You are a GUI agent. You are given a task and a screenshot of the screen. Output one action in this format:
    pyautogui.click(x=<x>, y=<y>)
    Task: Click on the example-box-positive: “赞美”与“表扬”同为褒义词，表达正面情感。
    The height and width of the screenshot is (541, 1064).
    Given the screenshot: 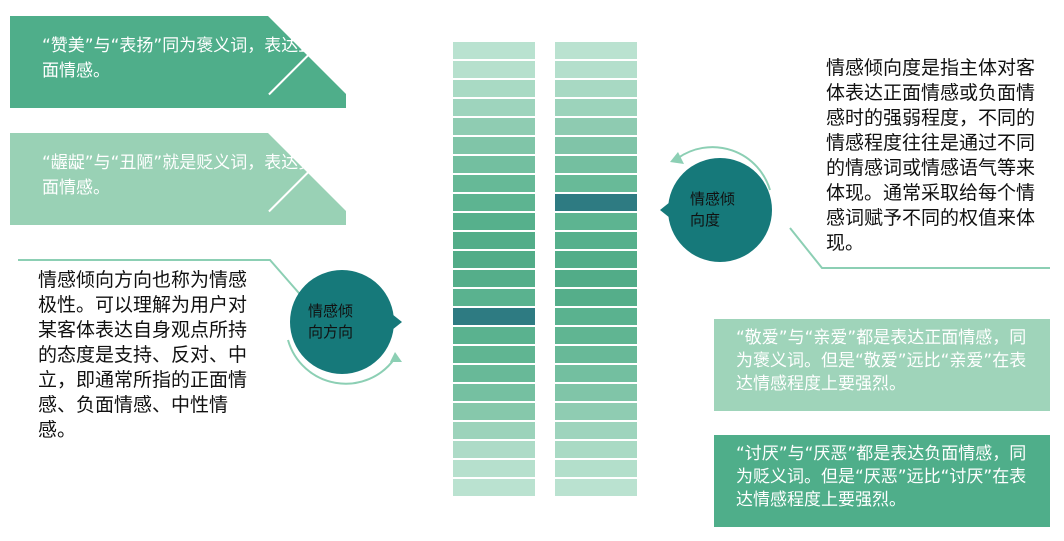 What is the action you would take?
    pyautogui.click(x=179, y=62)
    